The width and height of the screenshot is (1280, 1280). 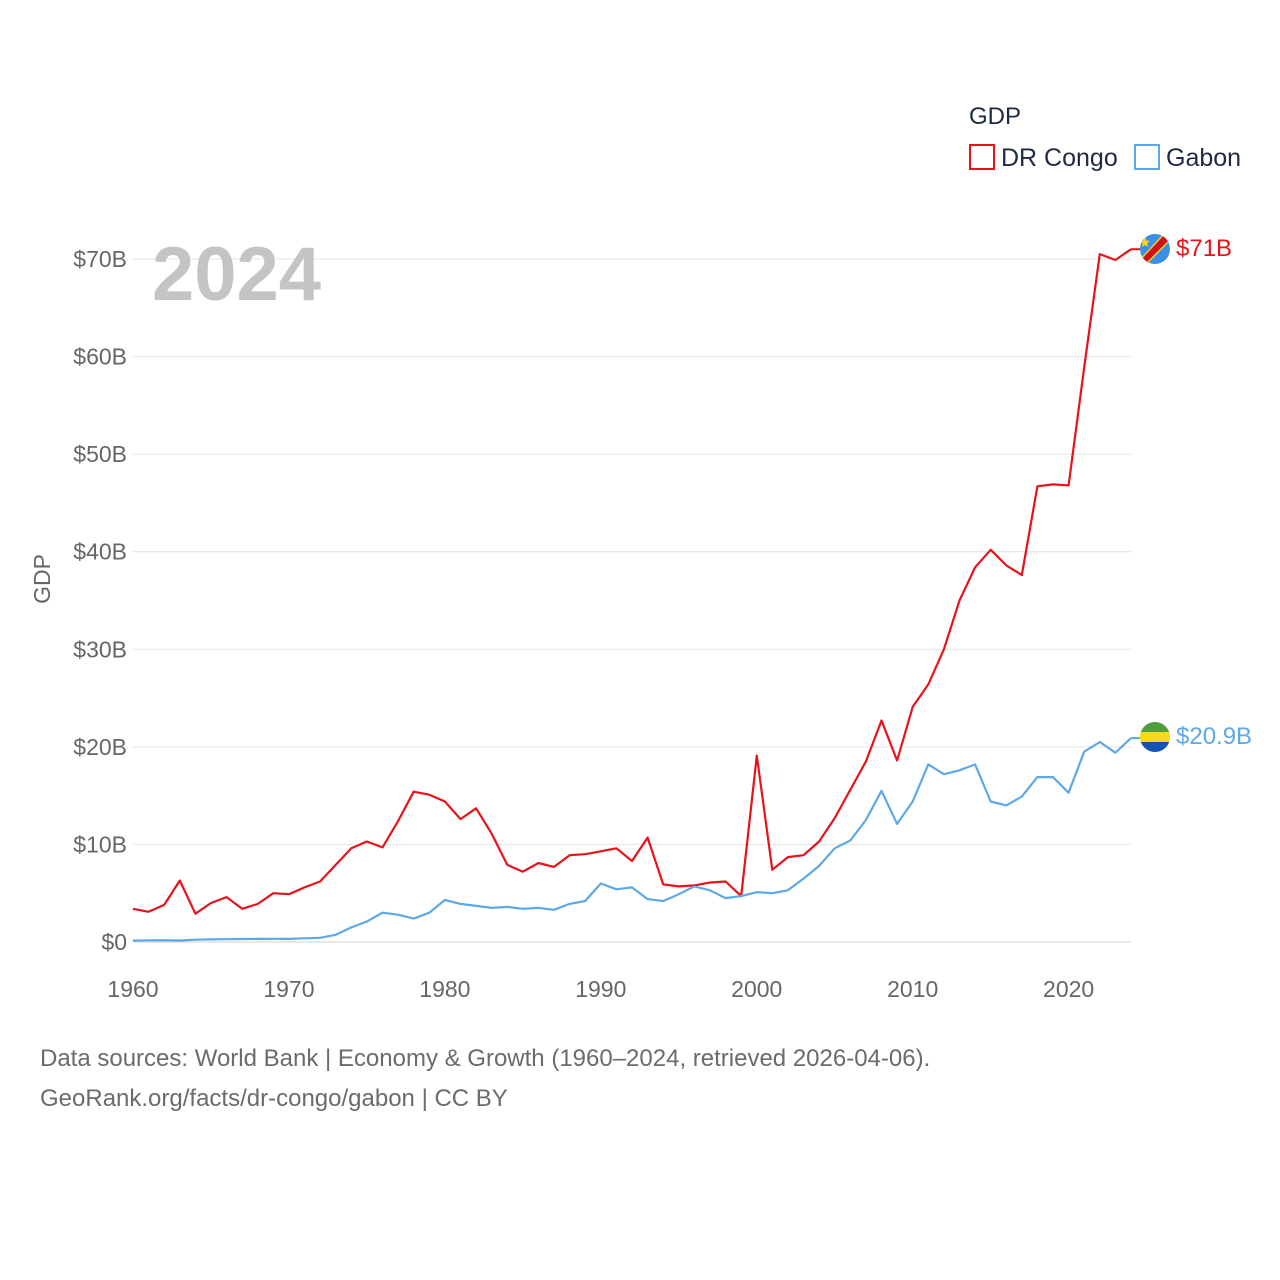 I want to click on legend-item-dr-congo: DR Congo, so click(x=1043, y=158).